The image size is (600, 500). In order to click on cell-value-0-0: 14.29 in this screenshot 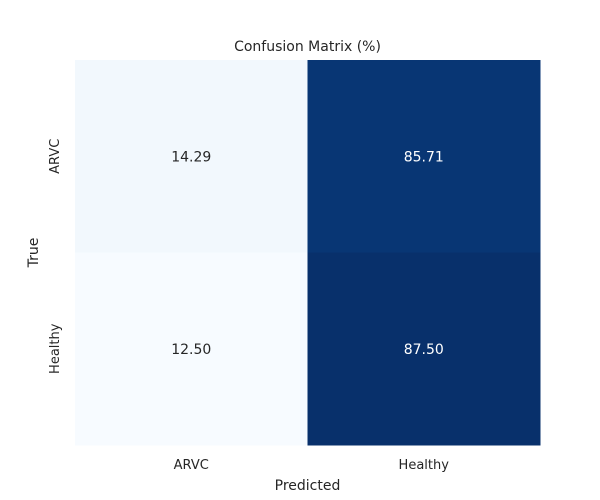, I will do `click(191, 157)`.